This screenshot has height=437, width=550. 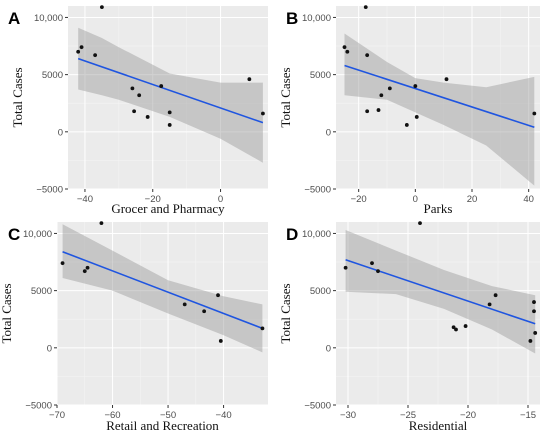 What do you see at coordinates (162, 425) in the screenshot?
I see `x-axis-label: Retail and Recreation` at bounding box center [162, 425].